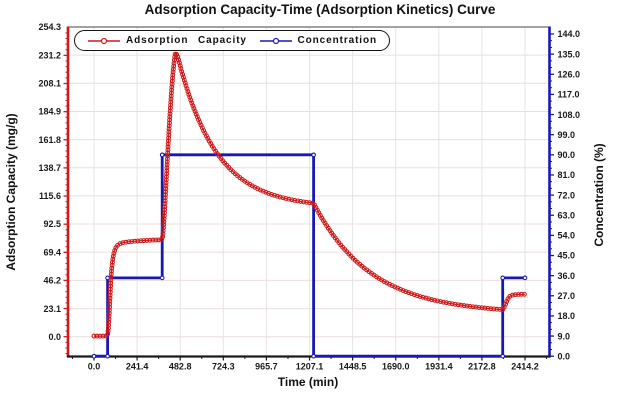 This screenshot has height=405, width=639. What do you see at coordinates (569, 54) in the screenshot?
I see `right-axis-tick-label: 135.0` at bounding box center [569, 54].